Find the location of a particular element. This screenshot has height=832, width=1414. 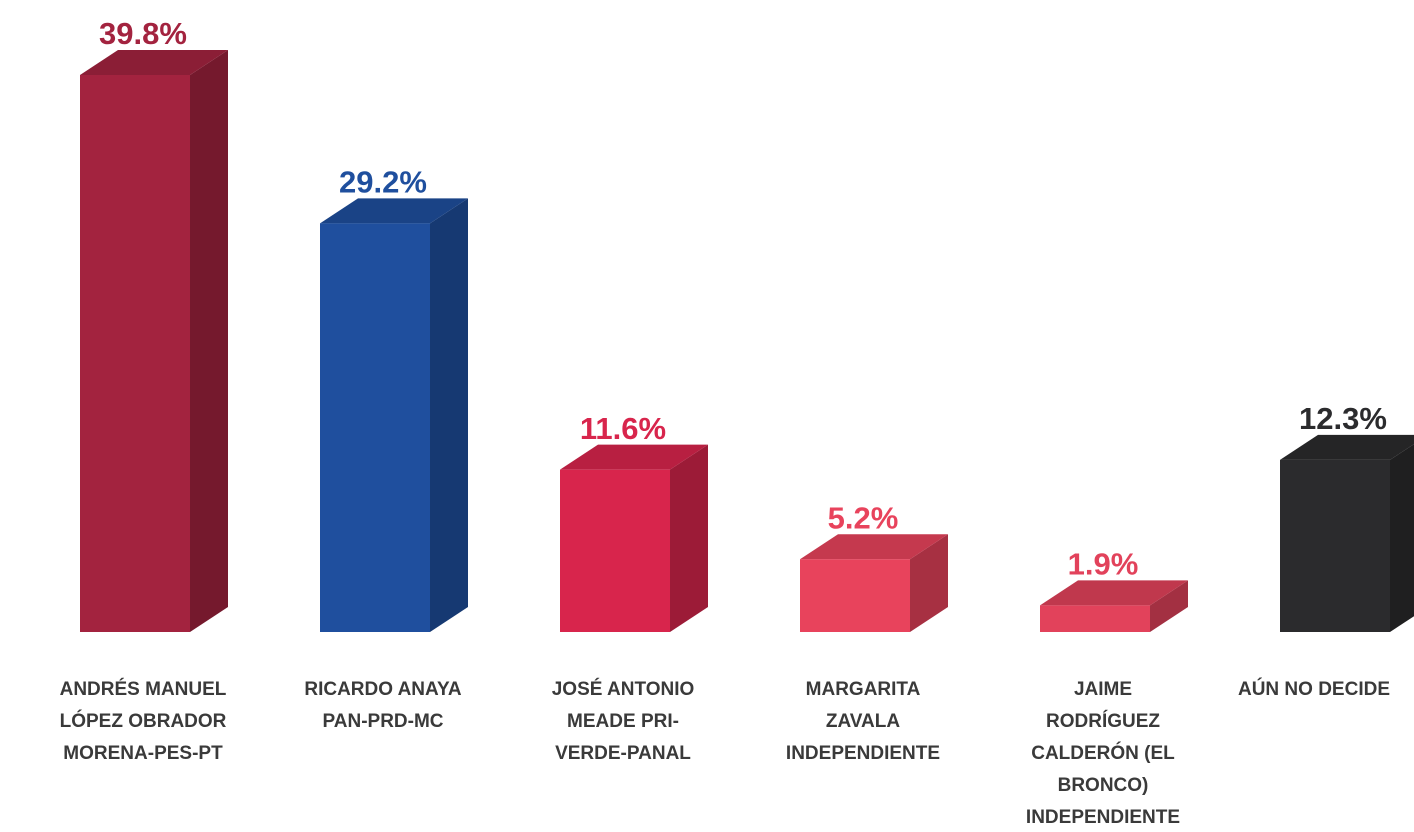

value-label: 29.2% is located at coordinates (383, 182).